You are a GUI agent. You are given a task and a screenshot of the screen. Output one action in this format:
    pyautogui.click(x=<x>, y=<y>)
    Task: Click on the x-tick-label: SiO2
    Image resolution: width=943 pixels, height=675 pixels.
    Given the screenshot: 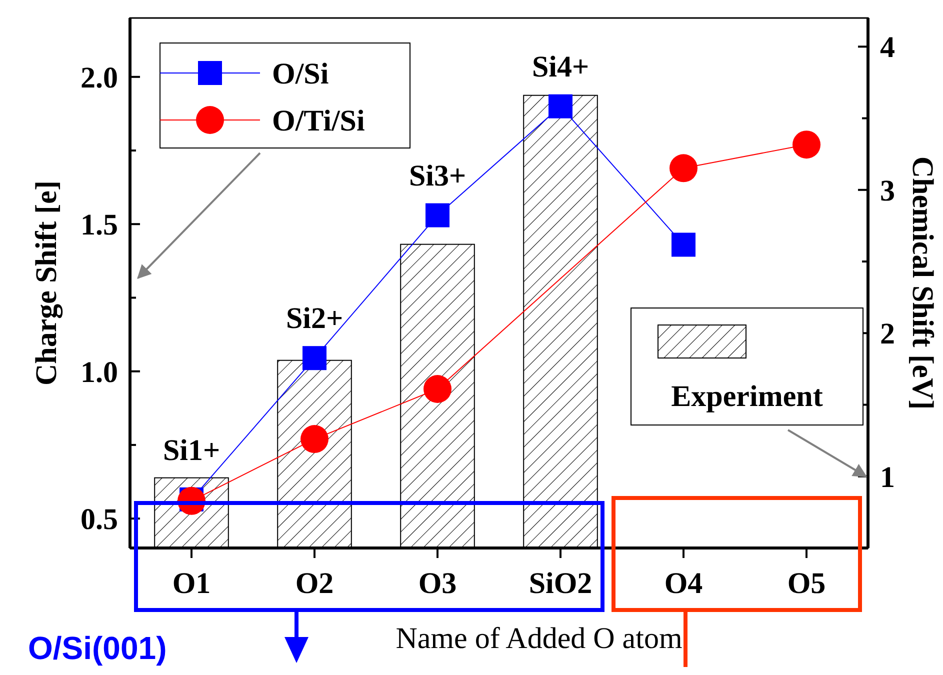 What is the action you would take?
    pyautogui.click(x=560, y=583)
    